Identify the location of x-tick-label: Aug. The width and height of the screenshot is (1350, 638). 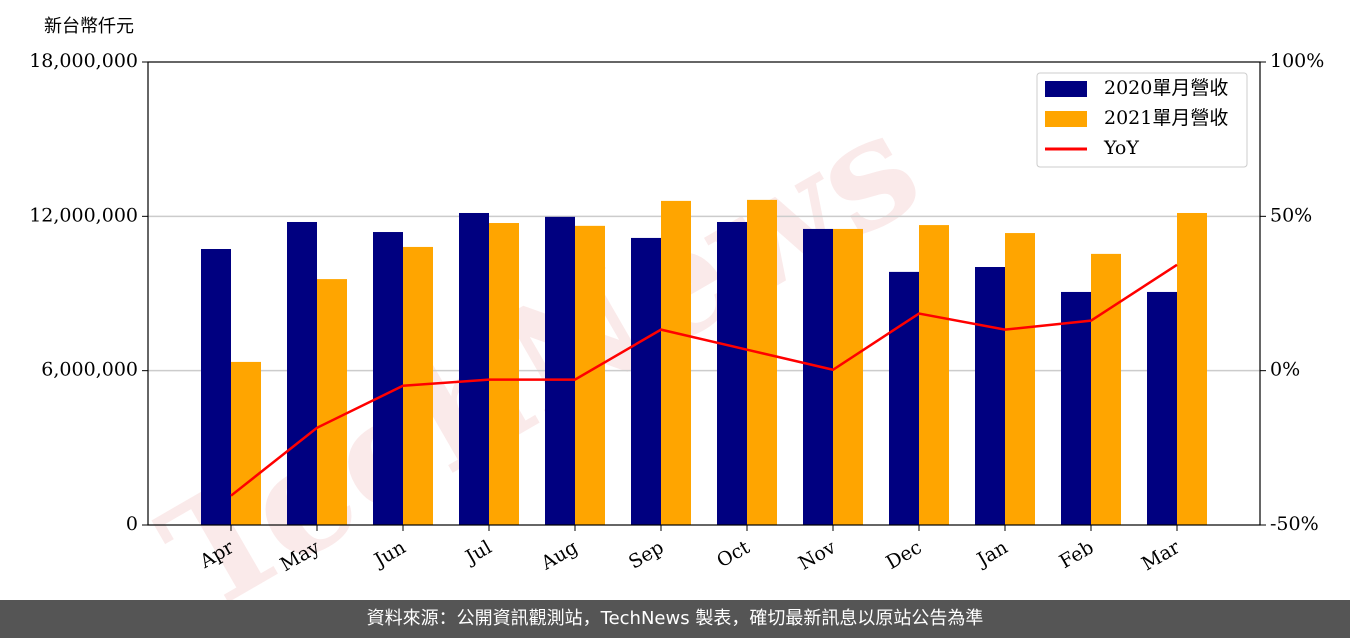
(559, 555).